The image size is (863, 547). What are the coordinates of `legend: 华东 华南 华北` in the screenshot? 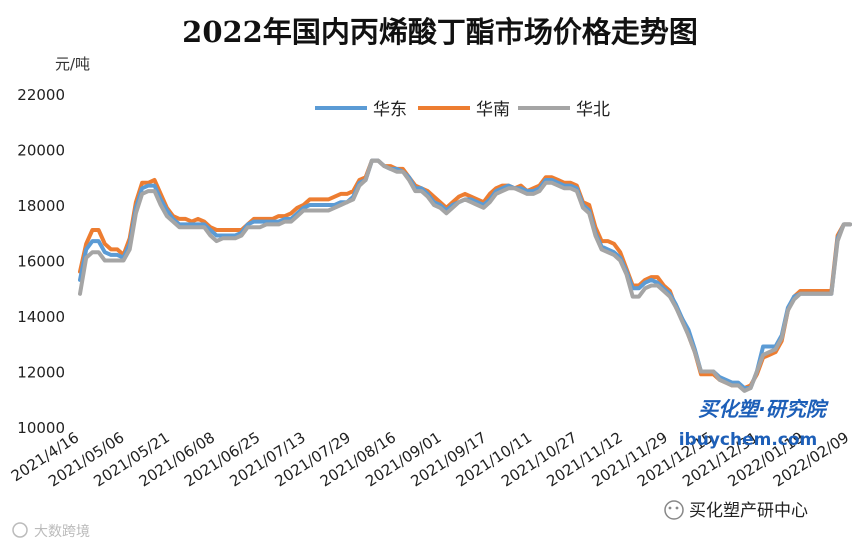 It's located at (462, 110).